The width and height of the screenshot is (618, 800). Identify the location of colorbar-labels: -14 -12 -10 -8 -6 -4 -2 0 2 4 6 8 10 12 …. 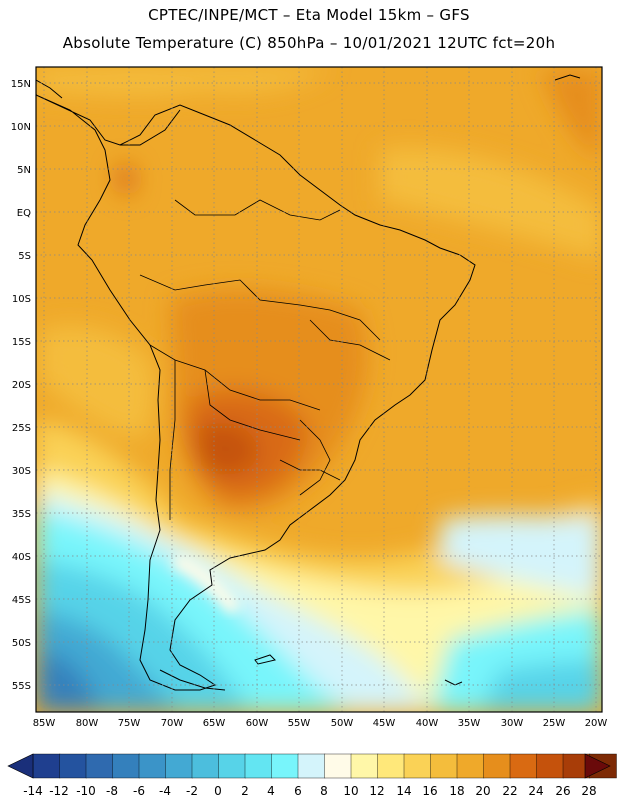
(309, 791).